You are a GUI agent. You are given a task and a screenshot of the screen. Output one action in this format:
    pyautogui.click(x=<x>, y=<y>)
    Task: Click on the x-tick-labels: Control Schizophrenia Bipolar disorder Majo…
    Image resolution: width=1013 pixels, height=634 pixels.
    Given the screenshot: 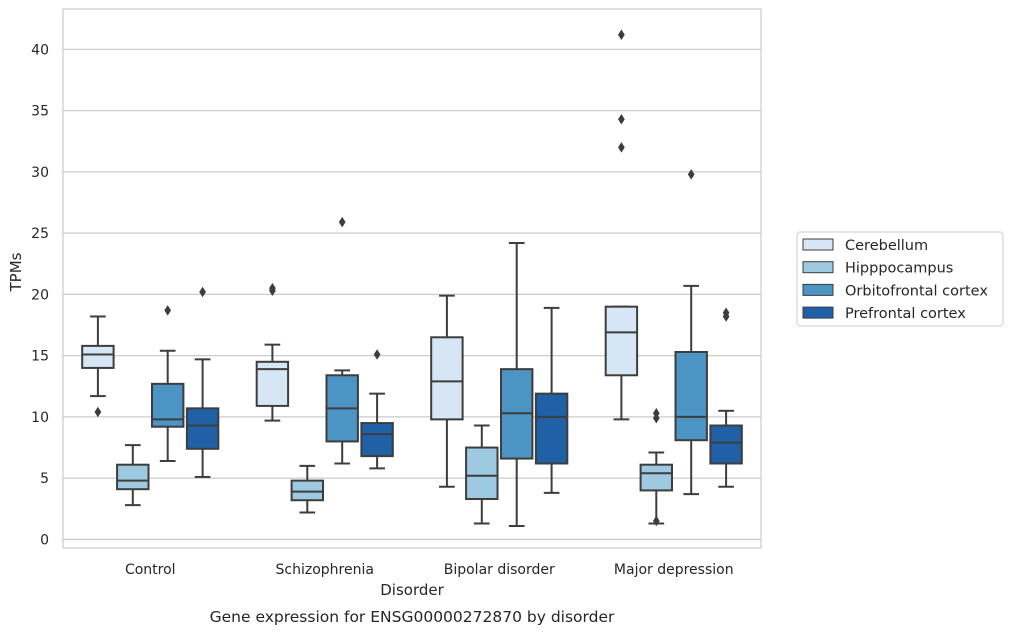 What is the action you would take?
    pyautogui.click(x=429, y=570)
    